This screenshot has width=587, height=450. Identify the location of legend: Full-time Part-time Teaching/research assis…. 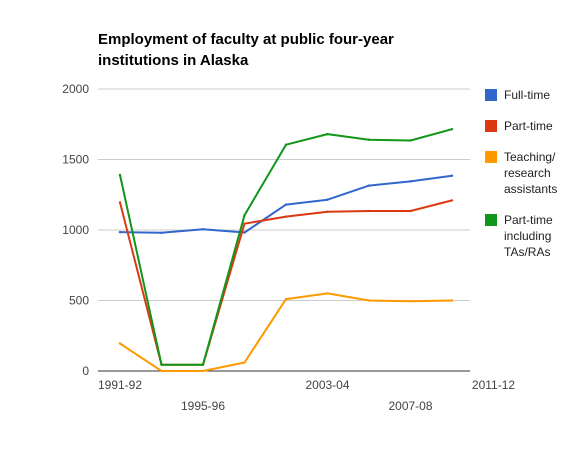
(521, 173).